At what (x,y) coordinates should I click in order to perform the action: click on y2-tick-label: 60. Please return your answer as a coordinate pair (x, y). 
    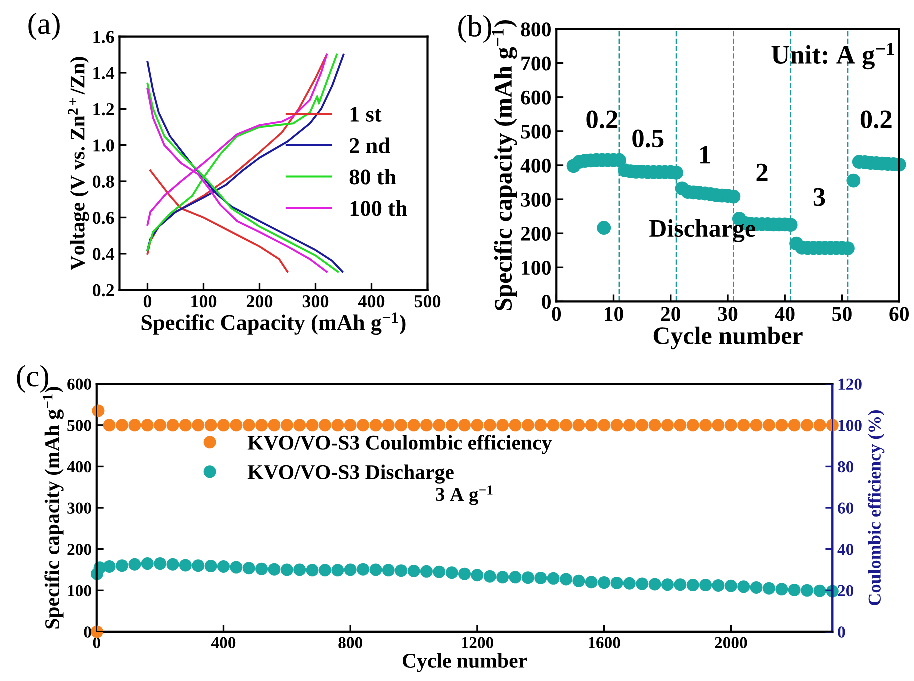
    Looking at the image, I should click on (846, 508).